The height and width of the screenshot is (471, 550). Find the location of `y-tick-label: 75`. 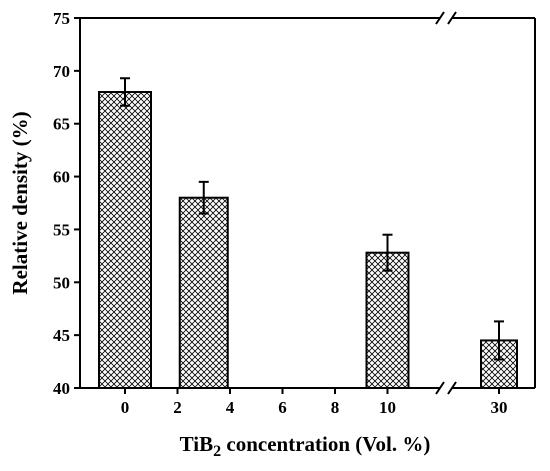

y-tick-label: 75 is located at coordinates (61, 18).